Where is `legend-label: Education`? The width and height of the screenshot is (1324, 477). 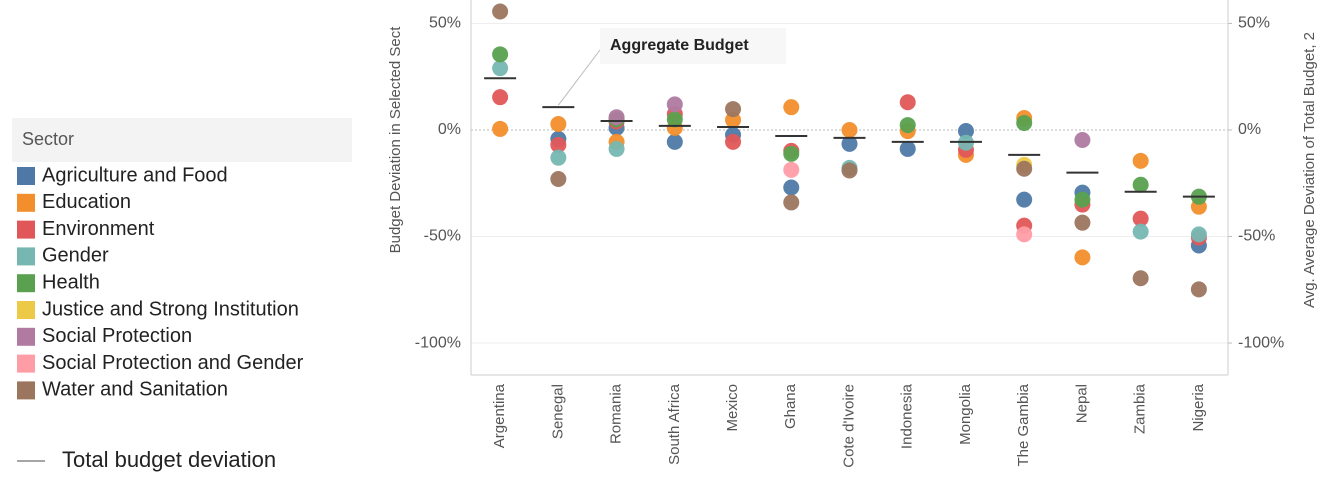
legend-label: Education is located at coordinates (86, 202).